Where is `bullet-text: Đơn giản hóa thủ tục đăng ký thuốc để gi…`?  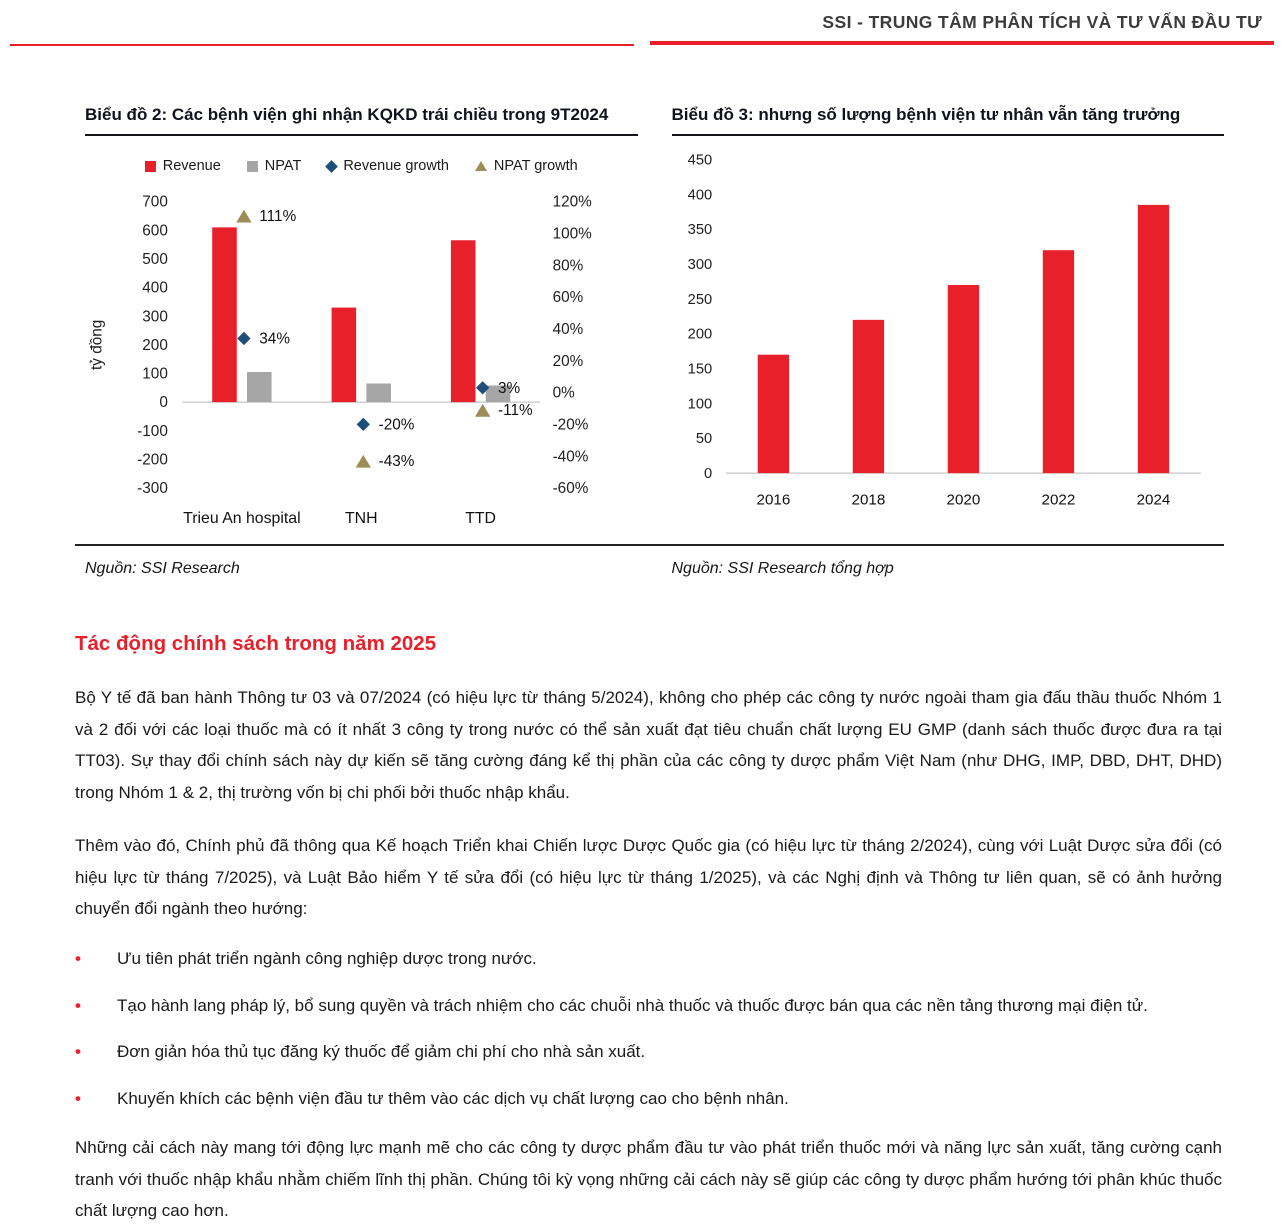
bullet-text: Đơn giản hóa thủ tục đăng ký thuốc để gi… is located at coordinates (381, 1052).